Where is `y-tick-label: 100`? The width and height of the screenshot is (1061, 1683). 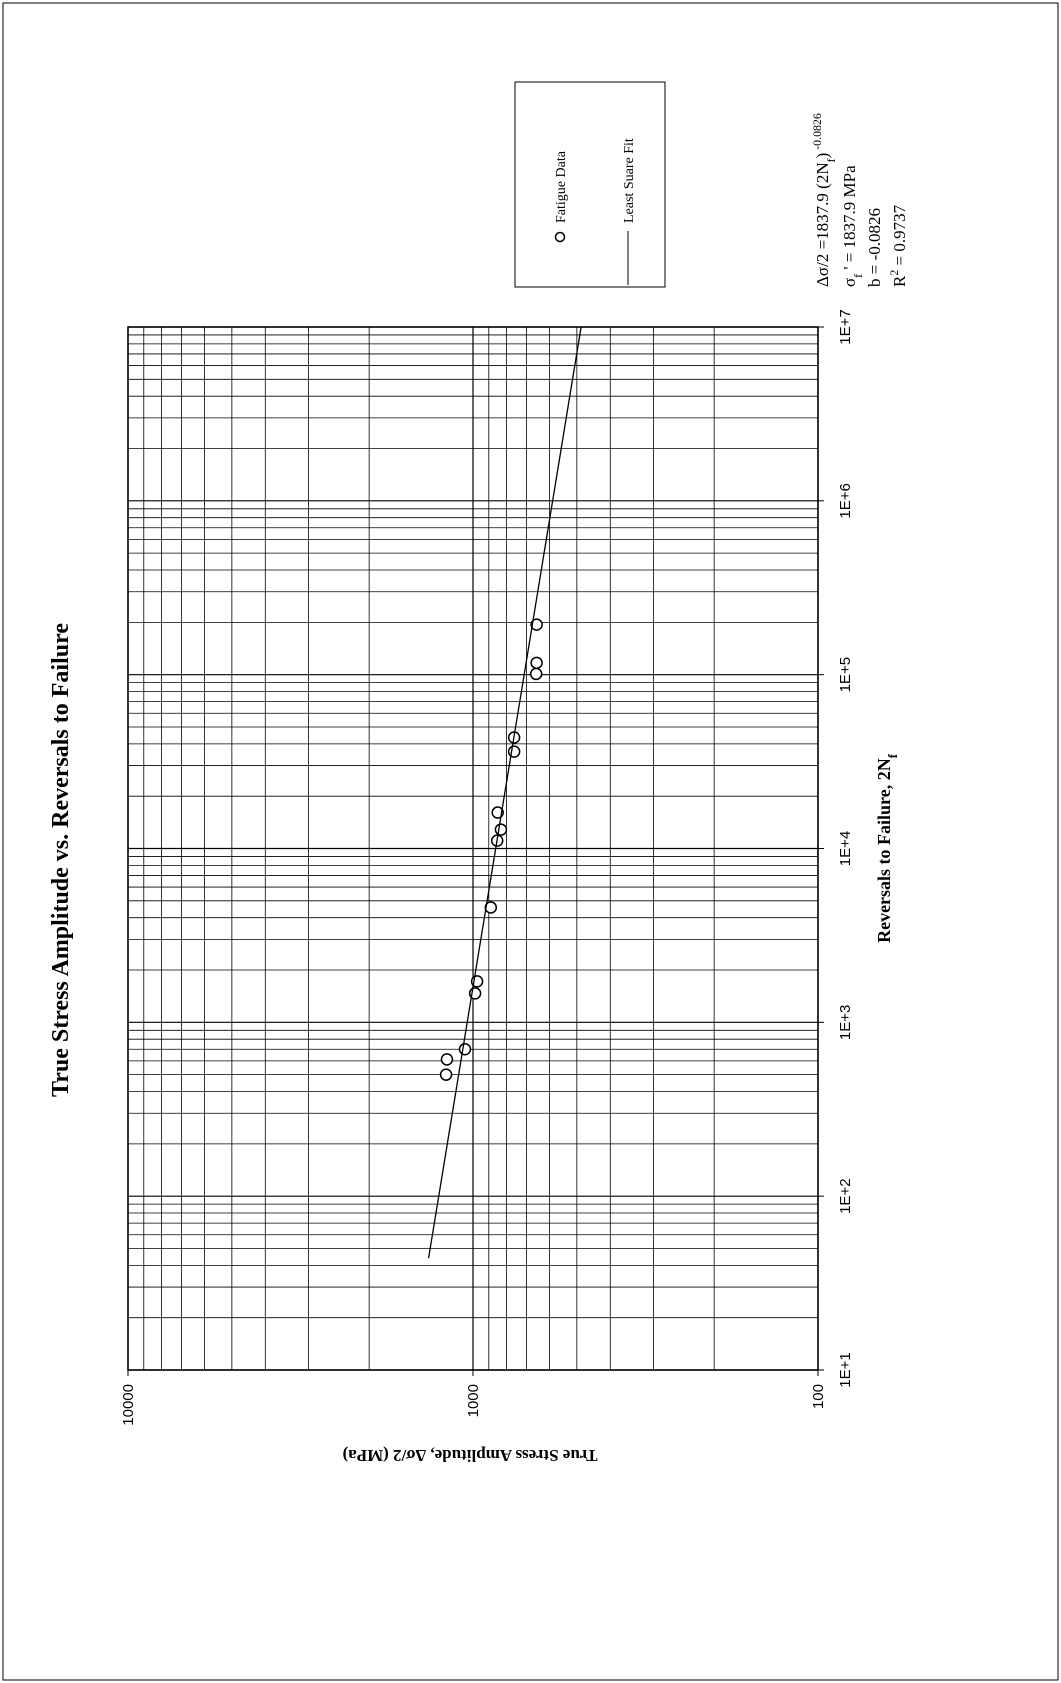 y-tick-label: 100 is located at coordinates (818, 1396).